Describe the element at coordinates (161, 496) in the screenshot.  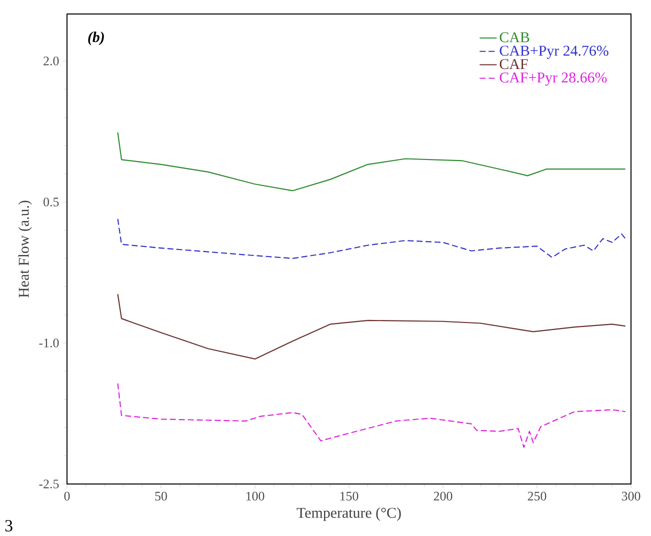
I see `x-tick-label: 50` at that location.